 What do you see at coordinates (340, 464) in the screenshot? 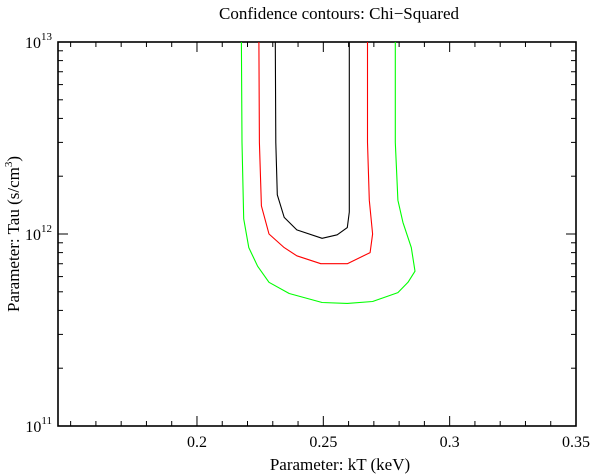
I see `x-axis-label: Parameter: kT (keV)` at bounding box center [340, 464].